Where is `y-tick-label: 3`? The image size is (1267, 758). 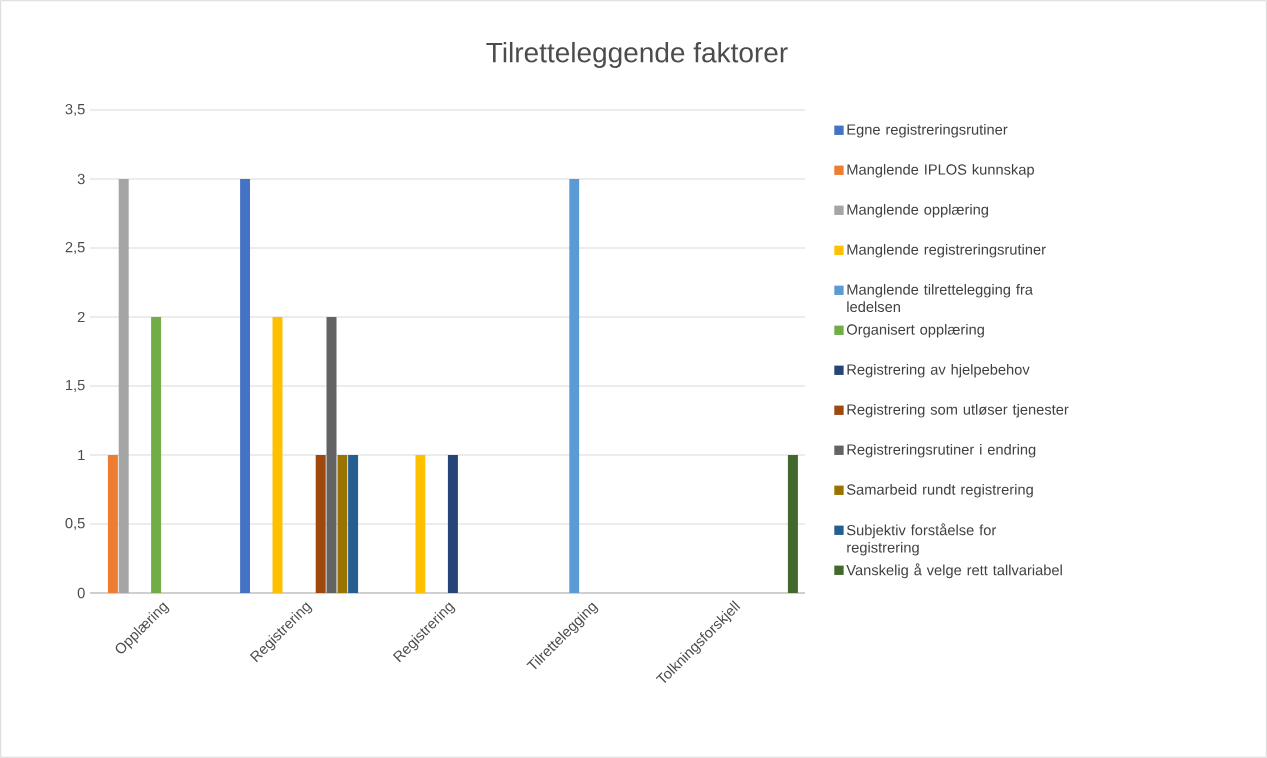 y-tick-label: 3 is located at coordinates (81, 179).